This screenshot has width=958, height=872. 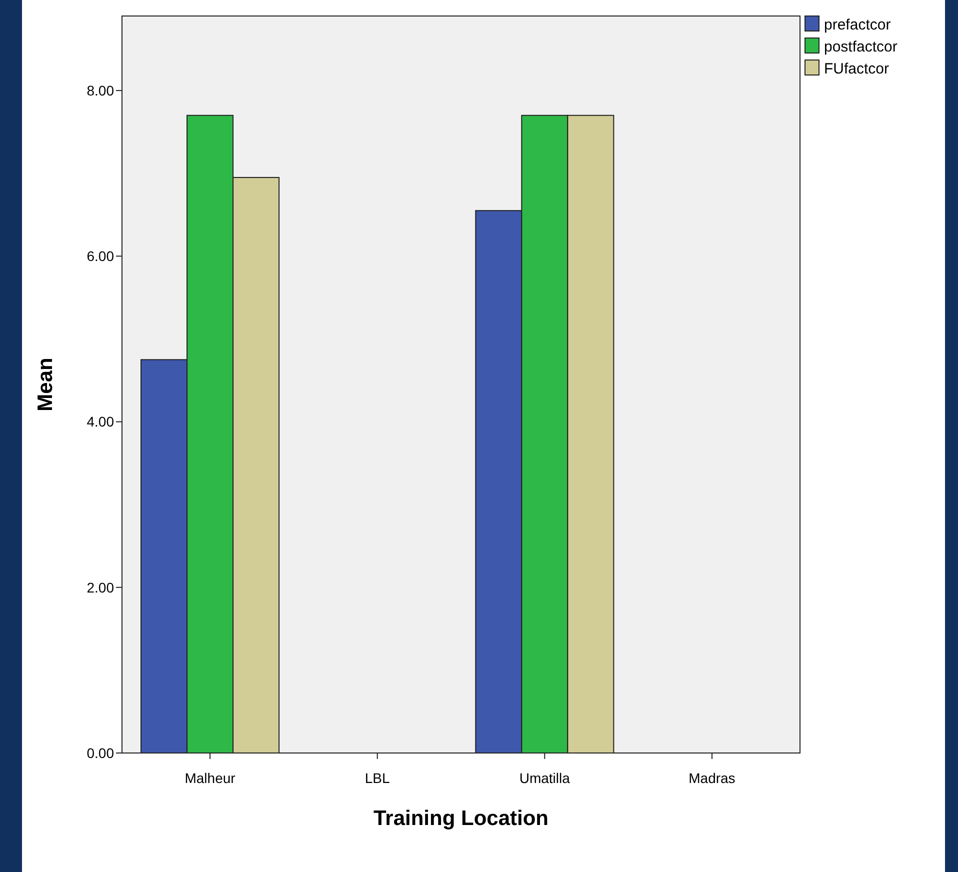 What do you see at coordinates (461, 818) in the screenshot?
I see `x-axis-title: Training Location` at bounding box center [461, 818].